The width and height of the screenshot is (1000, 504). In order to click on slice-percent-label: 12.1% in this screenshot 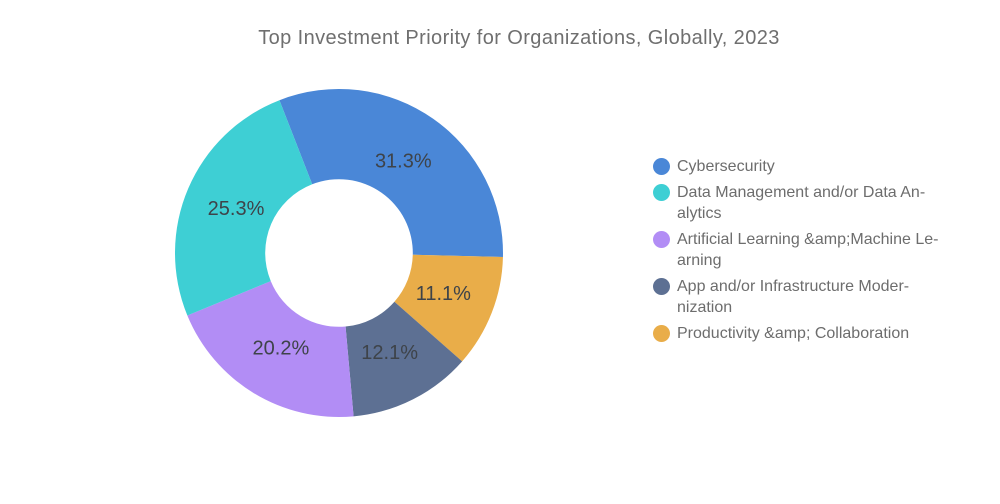, I will do `click(389, 353)`.